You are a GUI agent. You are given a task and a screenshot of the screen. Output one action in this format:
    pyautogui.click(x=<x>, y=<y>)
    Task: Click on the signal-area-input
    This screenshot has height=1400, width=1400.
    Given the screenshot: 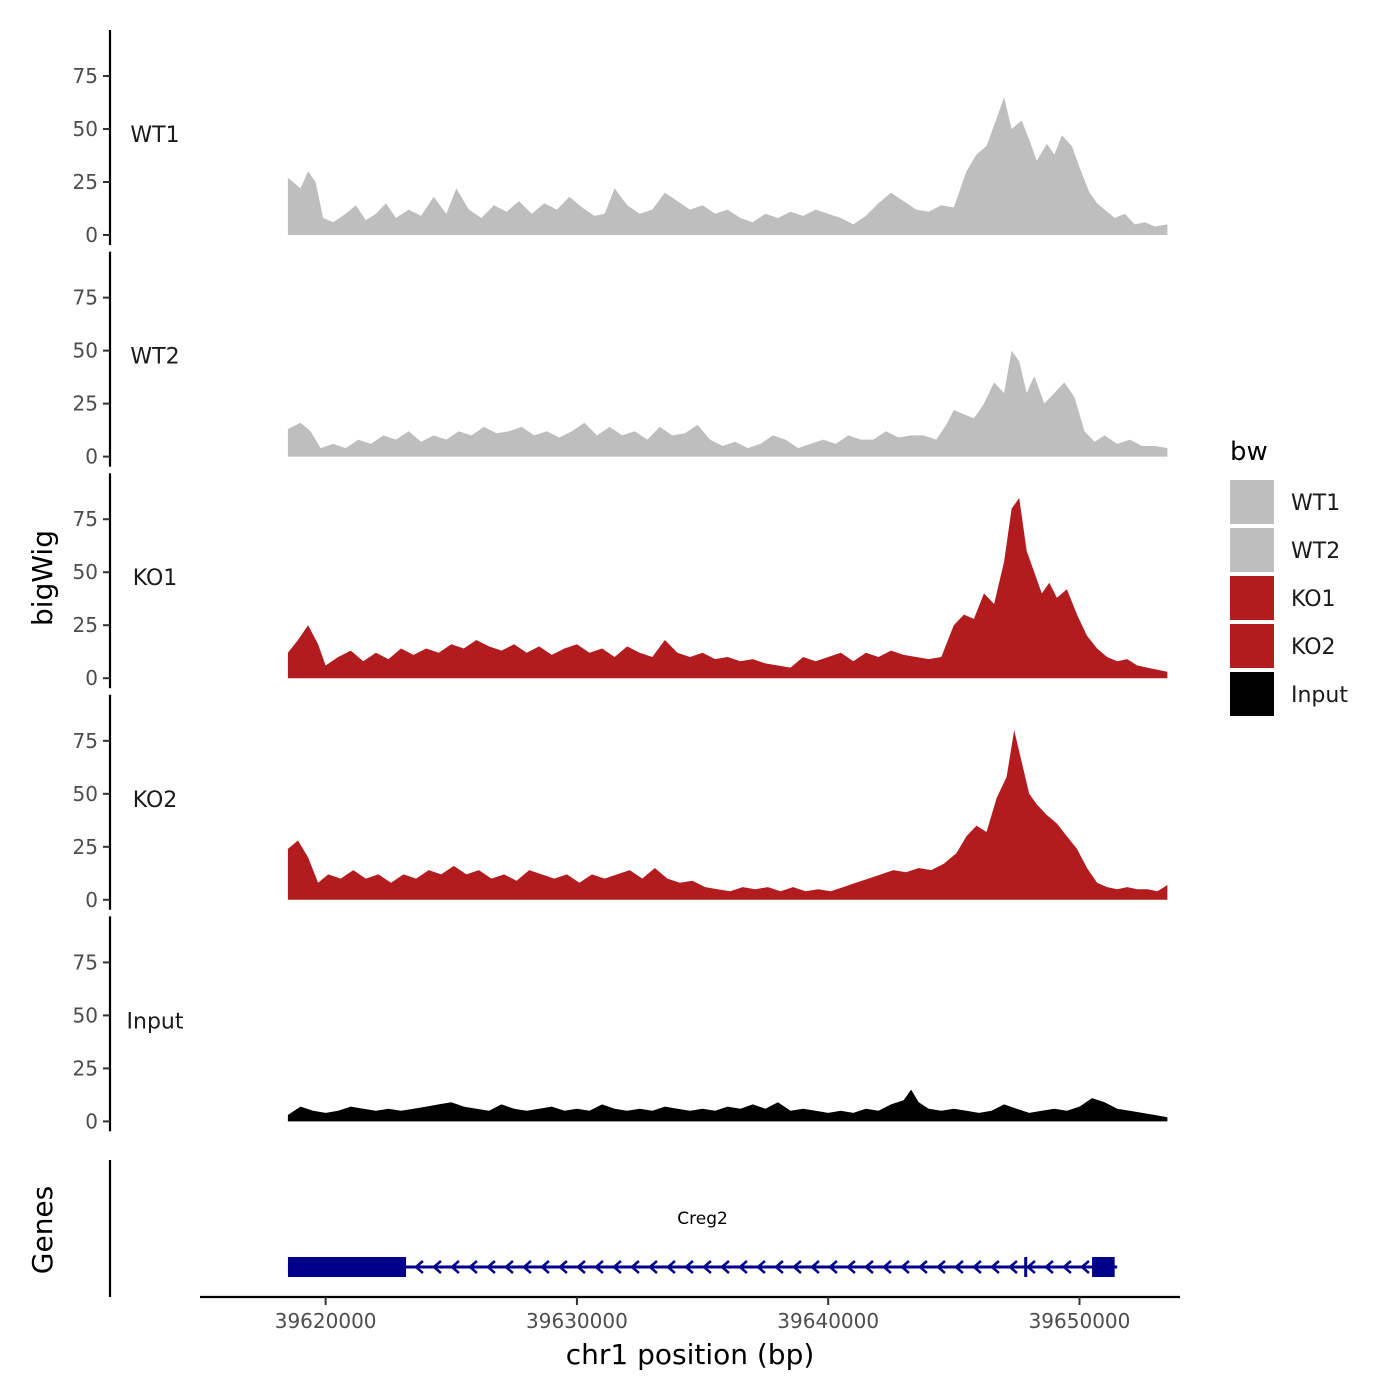 What is the action you would take?
    pyautogui.click(x=727, y=1105)
    